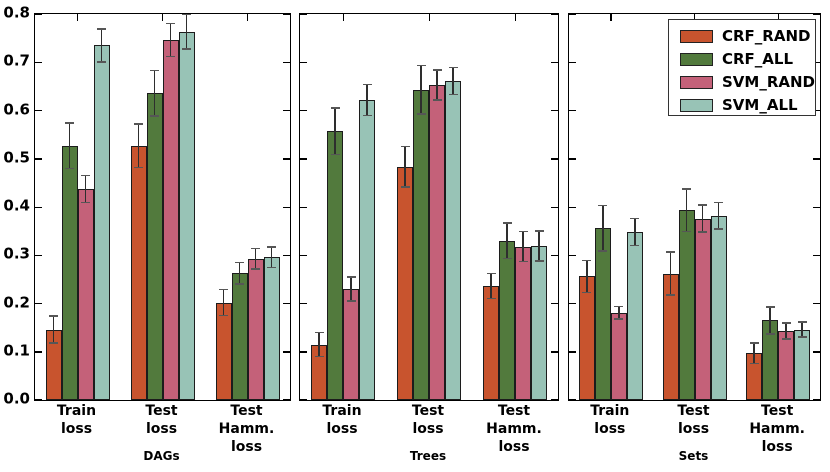 This screenshot has width=830, height=472. I want to click on panel-label-trees: Trees, so click(428, 456).